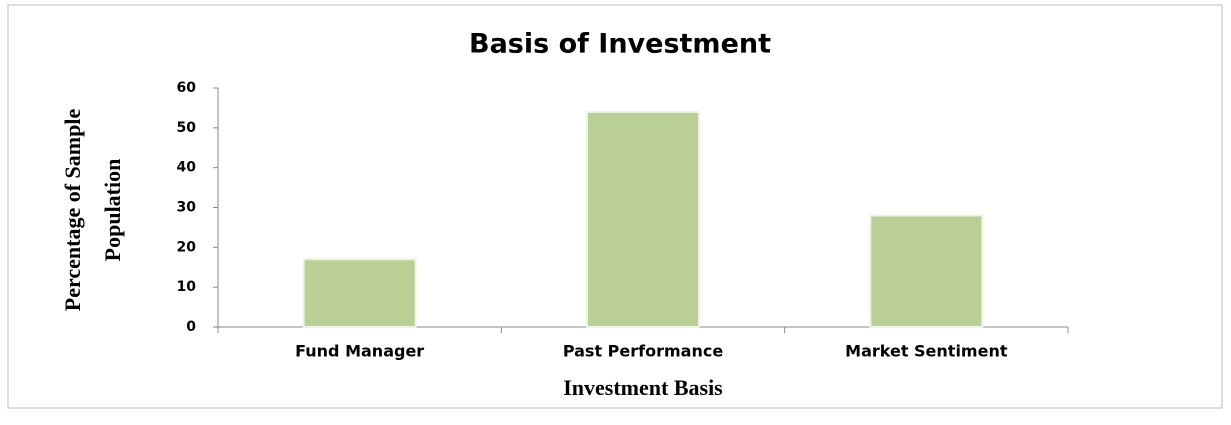 Image resolution: width=1231 pixels, height=425 pixels. I want to click on x-axis-title: Investment Basis, so click(643, 387).